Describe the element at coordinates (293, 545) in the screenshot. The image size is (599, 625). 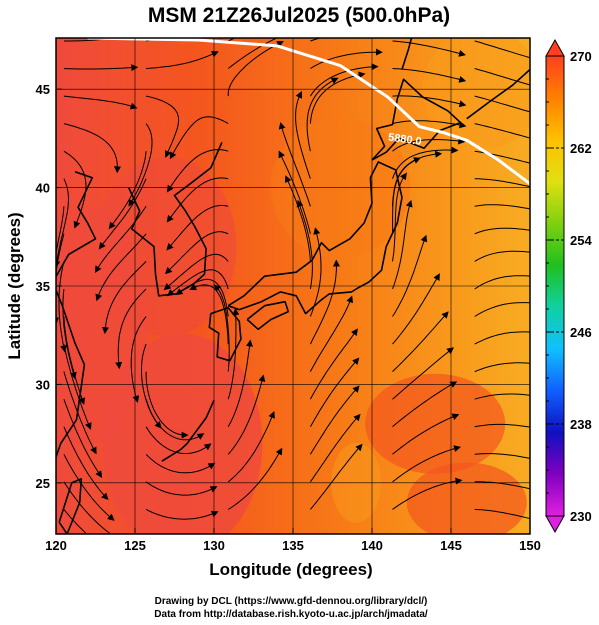
I see `x-tick-label: 135` at that location.